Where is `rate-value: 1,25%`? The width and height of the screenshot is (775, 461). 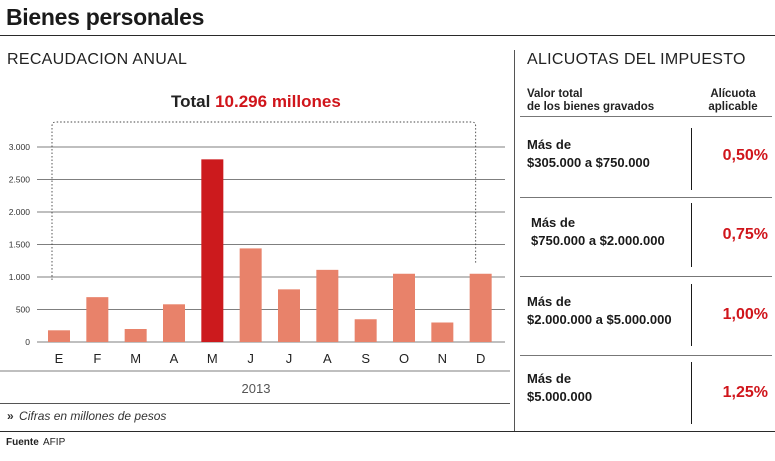
rate-value: 1,25% is located at coordinates (745, 392).